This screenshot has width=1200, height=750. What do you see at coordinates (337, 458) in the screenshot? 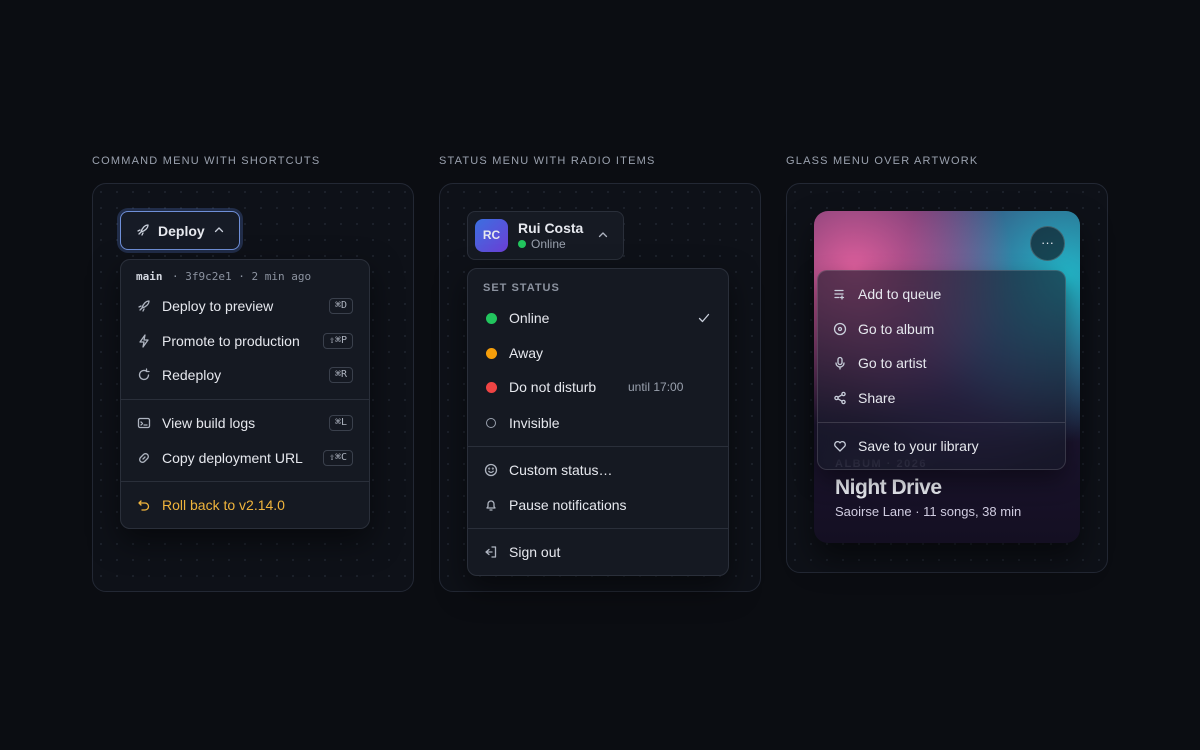
I see `shortcut: ⇧⌘C` at bounding box center [337, 458].